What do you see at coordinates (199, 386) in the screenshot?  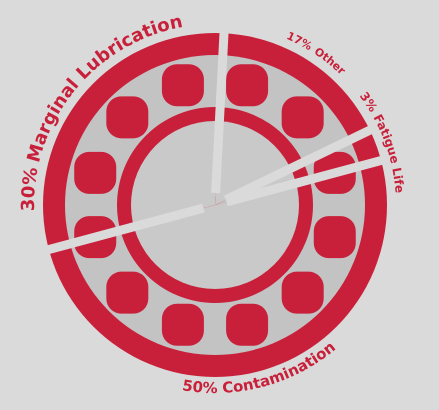 I see `value-label: 50%` at bounding box center [199, 386].